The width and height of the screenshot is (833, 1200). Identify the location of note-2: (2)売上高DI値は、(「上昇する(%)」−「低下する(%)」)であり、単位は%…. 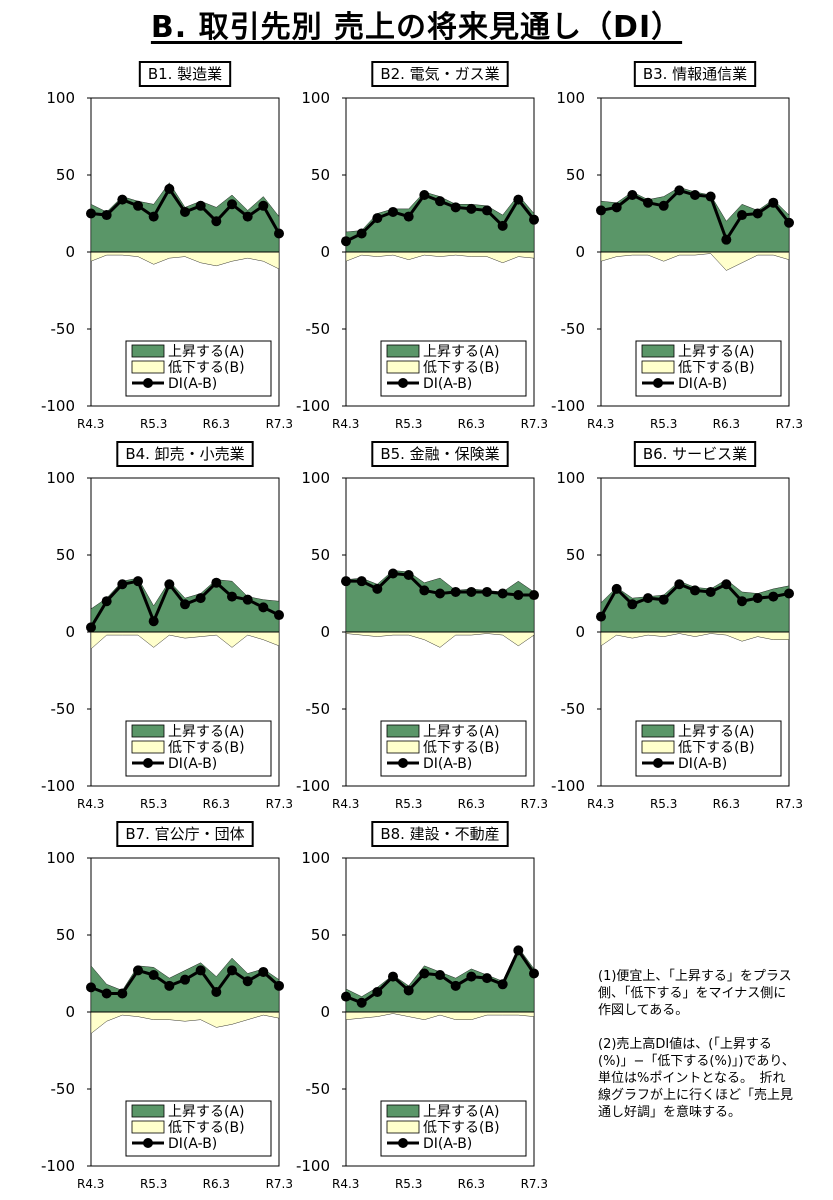
(696, 1078).